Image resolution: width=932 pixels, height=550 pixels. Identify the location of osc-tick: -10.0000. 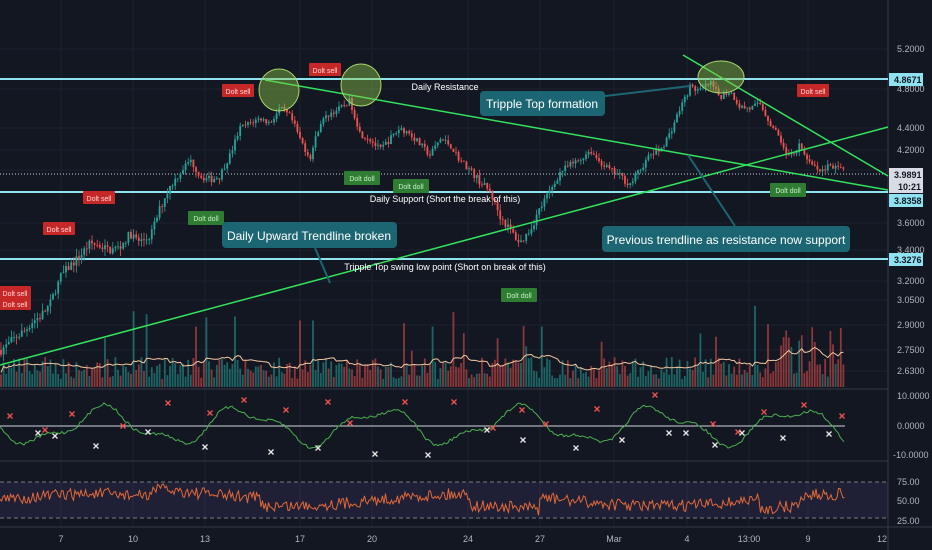
(911, 455).